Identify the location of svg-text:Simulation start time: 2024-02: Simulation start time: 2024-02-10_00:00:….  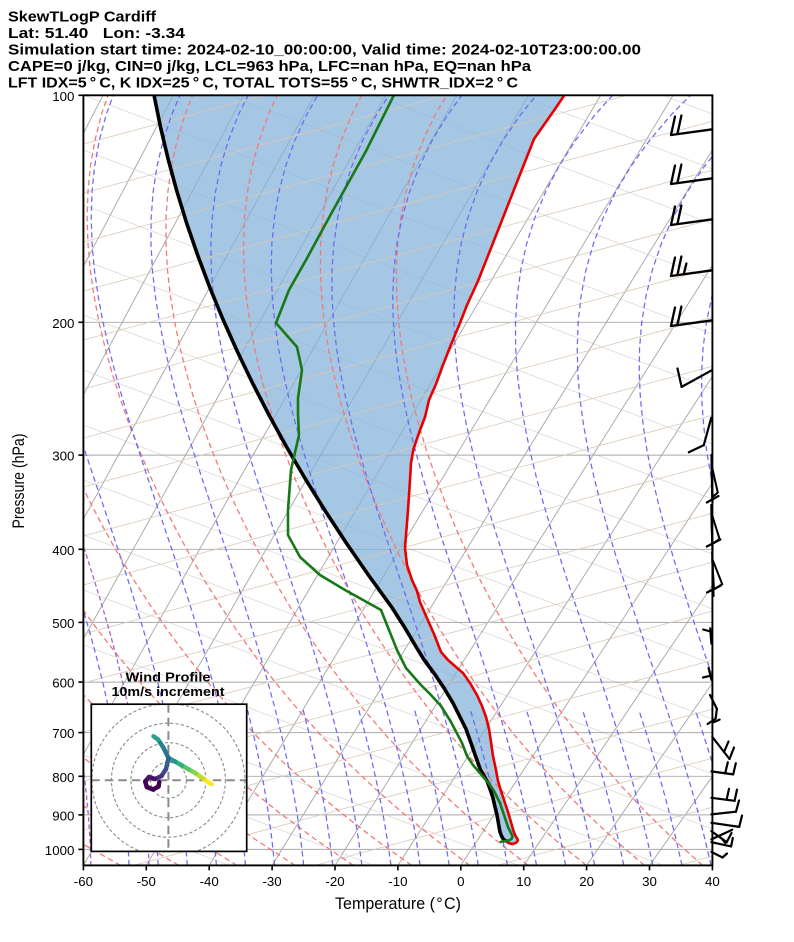
(324, 51).